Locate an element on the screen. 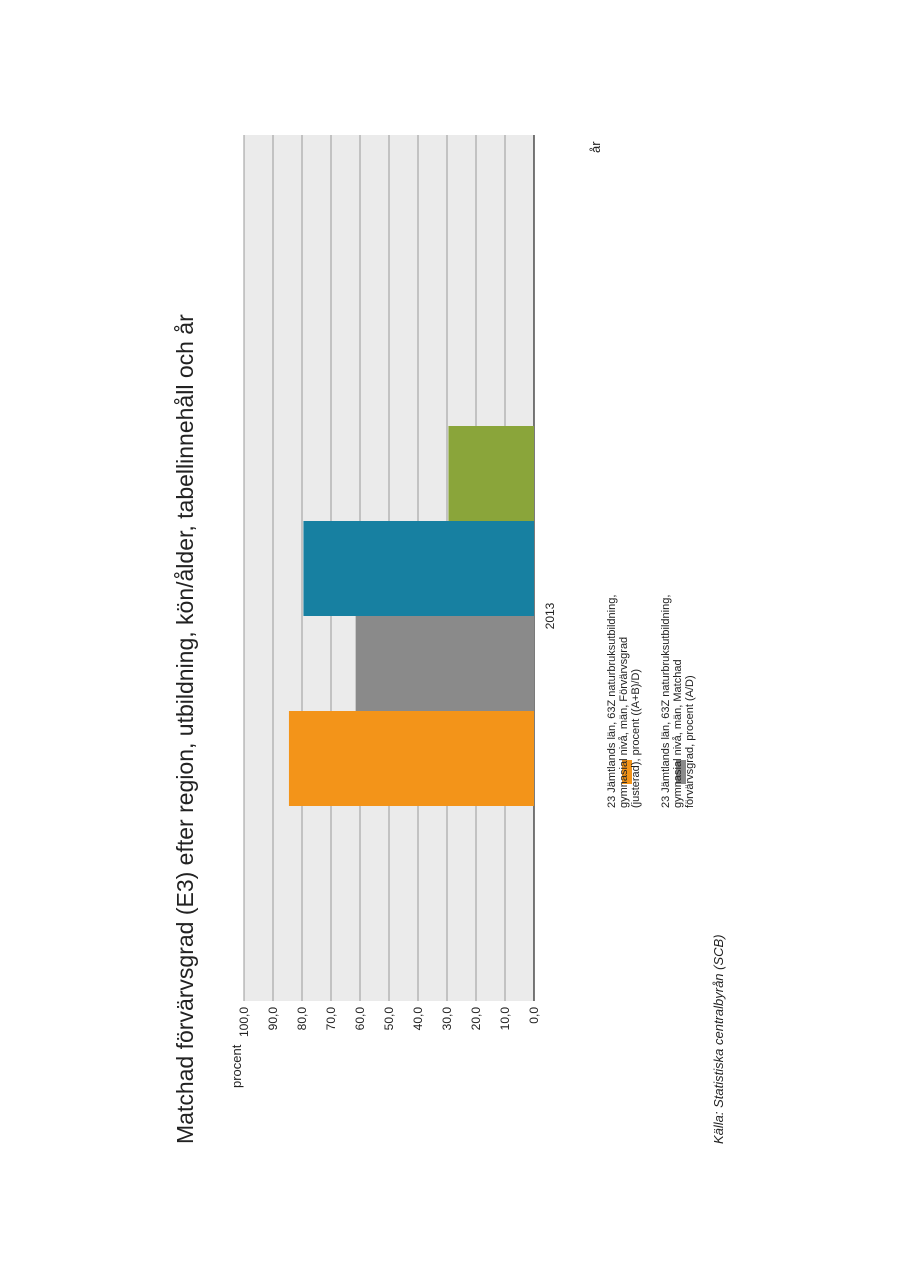  y-tick-label: 70,0 is located at coordinates (331, 1019).